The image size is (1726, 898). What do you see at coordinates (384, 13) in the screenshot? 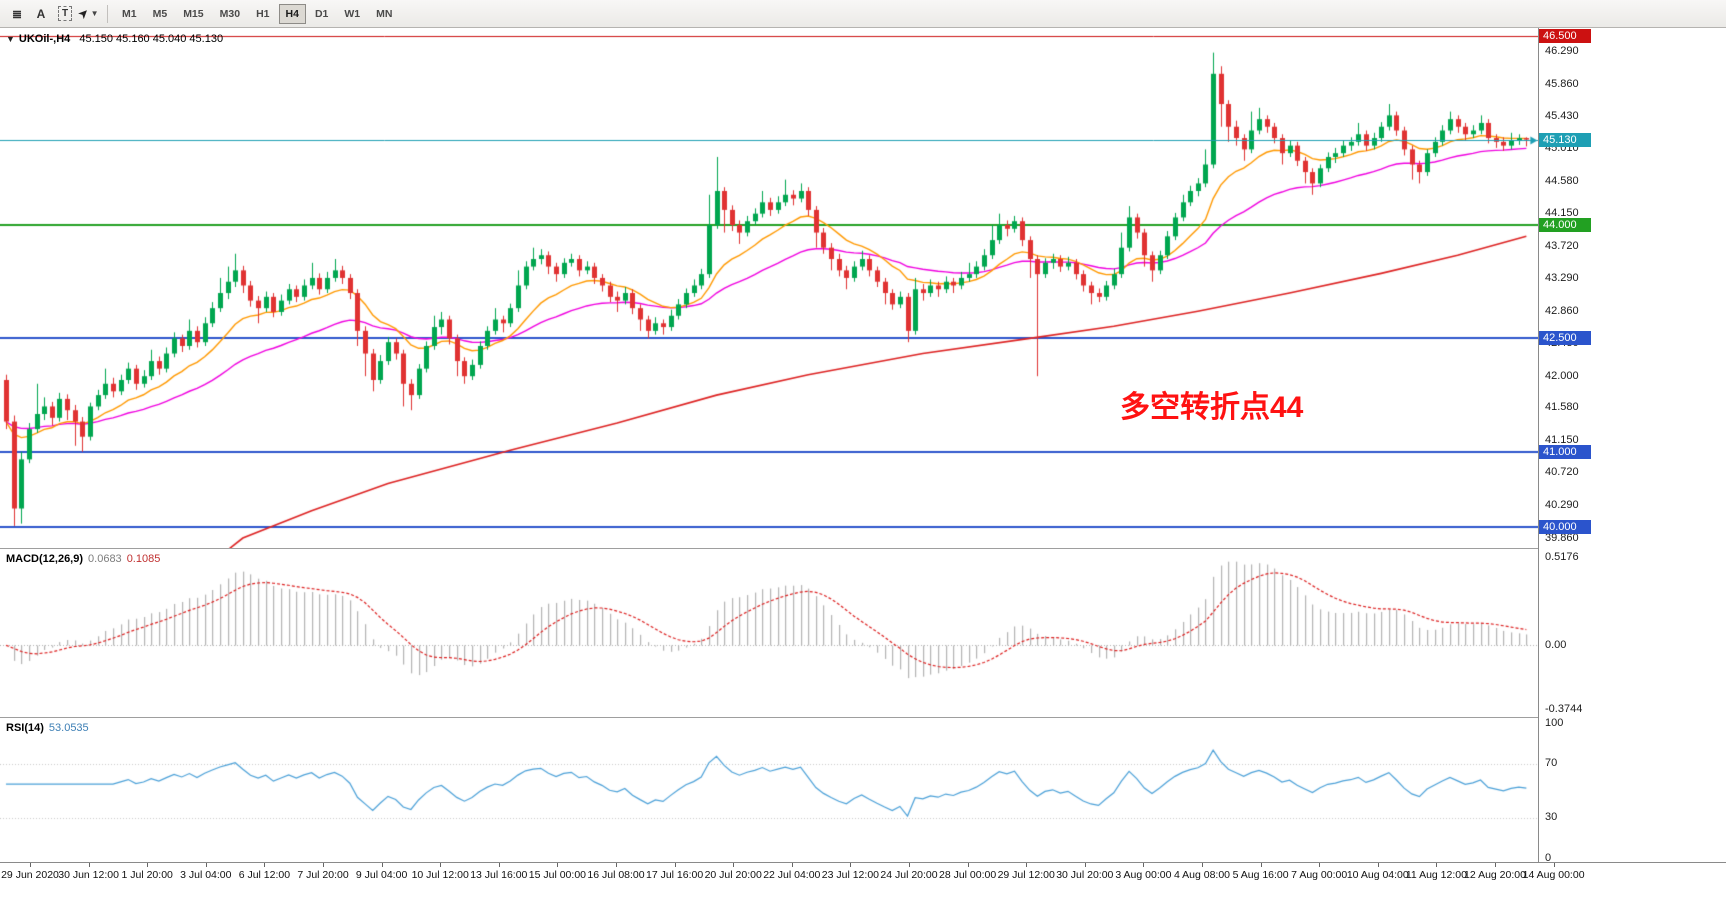
I see `timeframe-mn: MN` at bounding box center [384, 13].